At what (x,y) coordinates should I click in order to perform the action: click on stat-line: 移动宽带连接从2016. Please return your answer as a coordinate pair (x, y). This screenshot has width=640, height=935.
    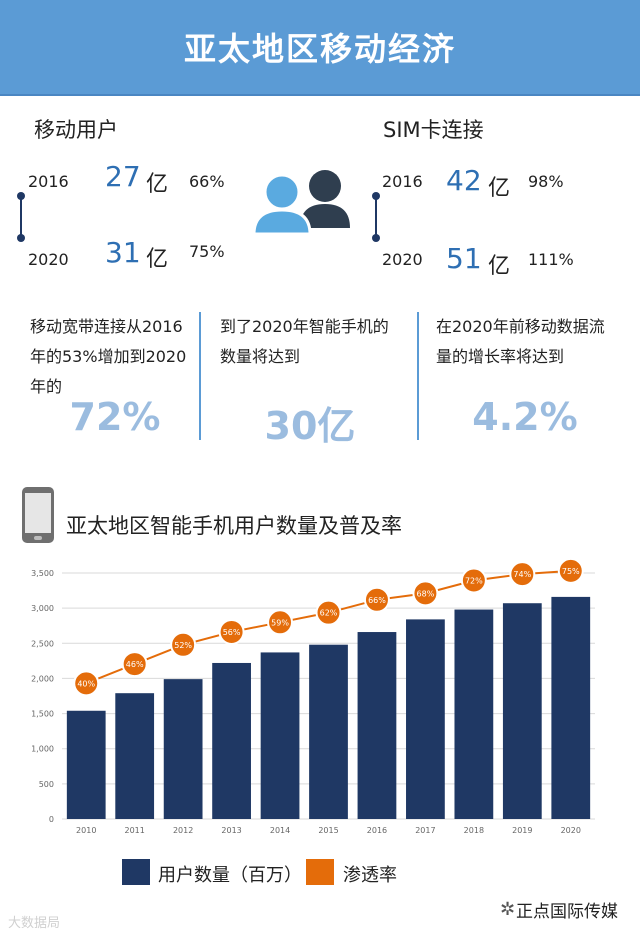
    Looking at the image, I should click on (106, 326).